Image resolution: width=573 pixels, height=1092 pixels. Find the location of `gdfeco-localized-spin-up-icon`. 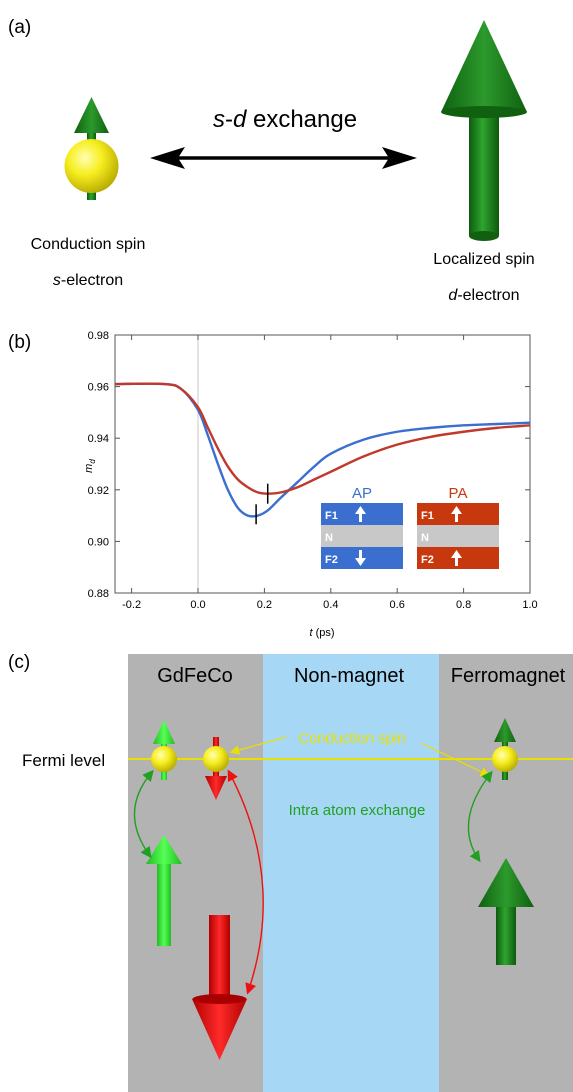

gdfeco-localized-spin-up-icon is located at coordinates (164, 890).